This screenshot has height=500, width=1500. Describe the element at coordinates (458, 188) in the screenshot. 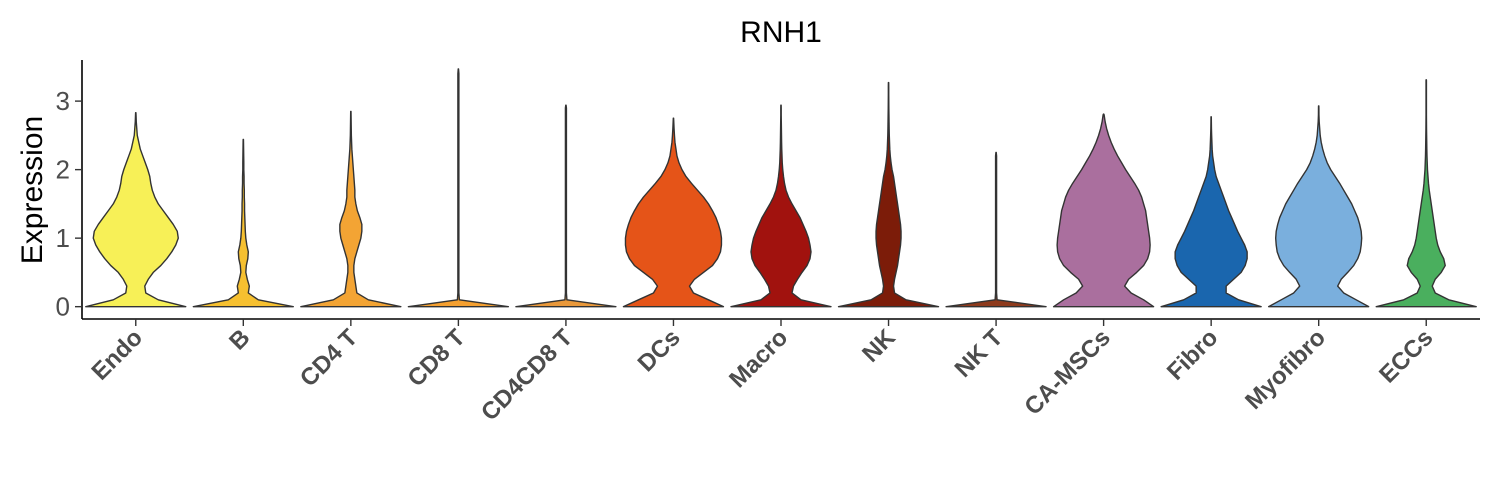

I see `violin-cd8-t` at that location.